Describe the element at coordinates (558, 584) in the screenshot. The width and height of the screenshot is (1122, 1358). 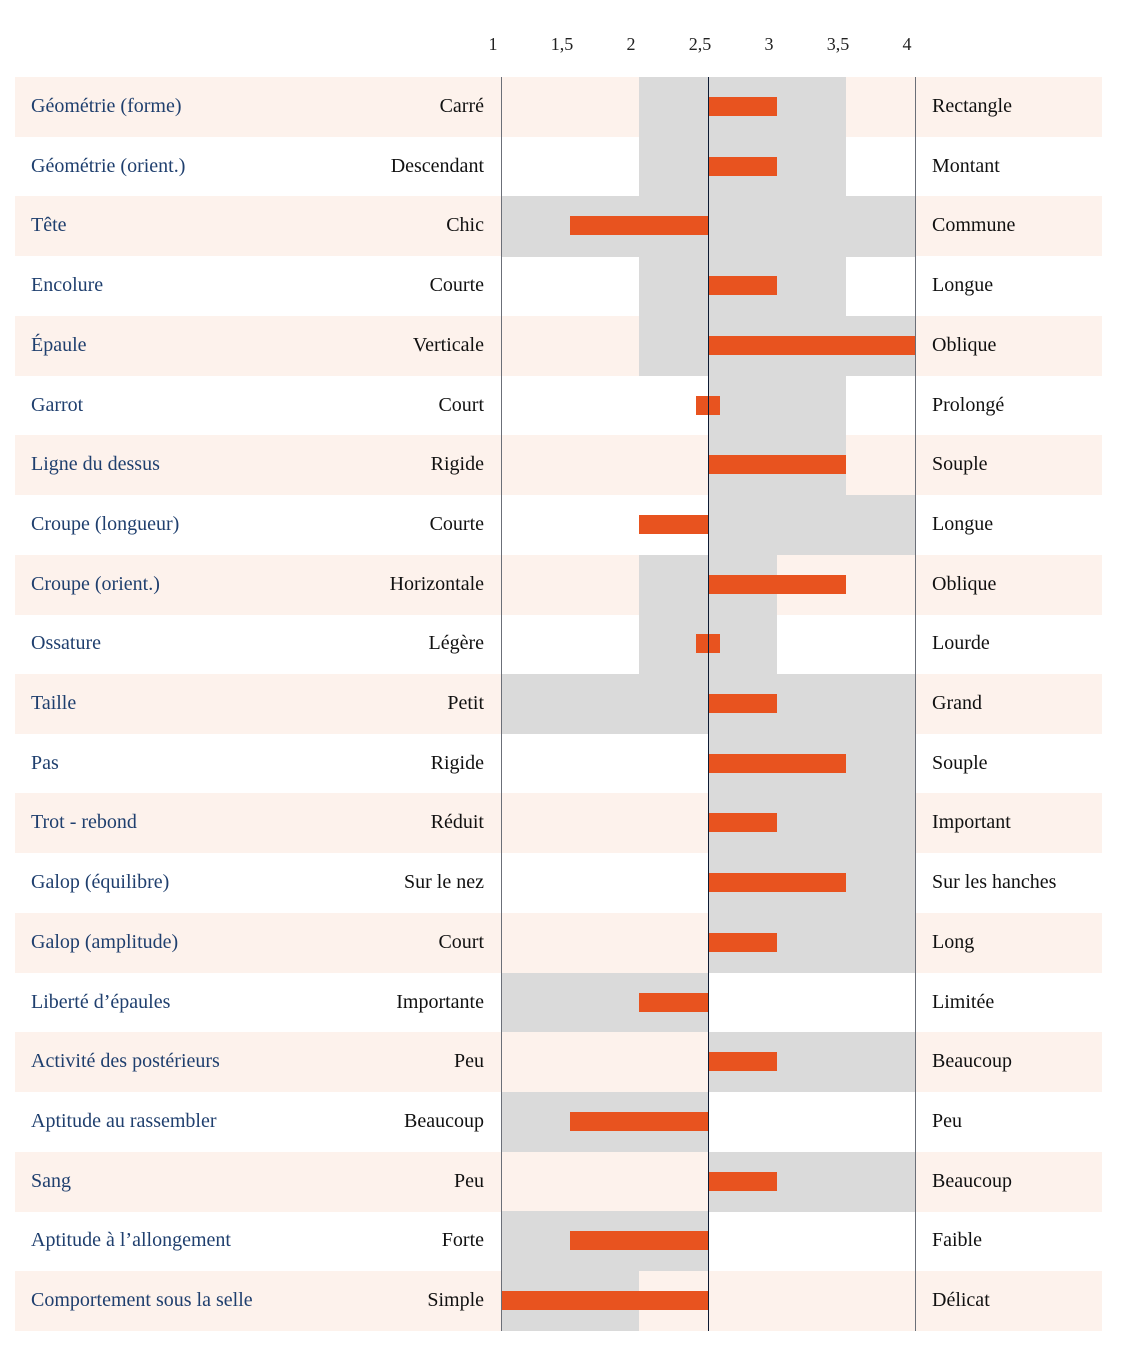
I see `chart-row: Croupe (orient.) Horizontale Oblique` at that location.